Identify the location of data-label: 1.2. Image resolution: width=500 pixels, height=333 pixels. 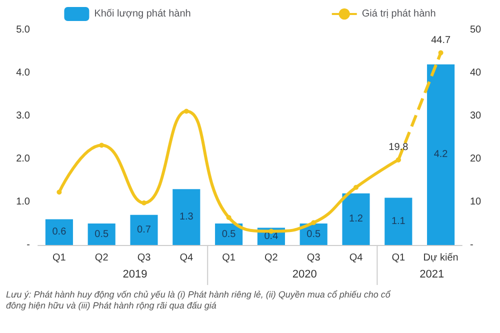
(356, 219).